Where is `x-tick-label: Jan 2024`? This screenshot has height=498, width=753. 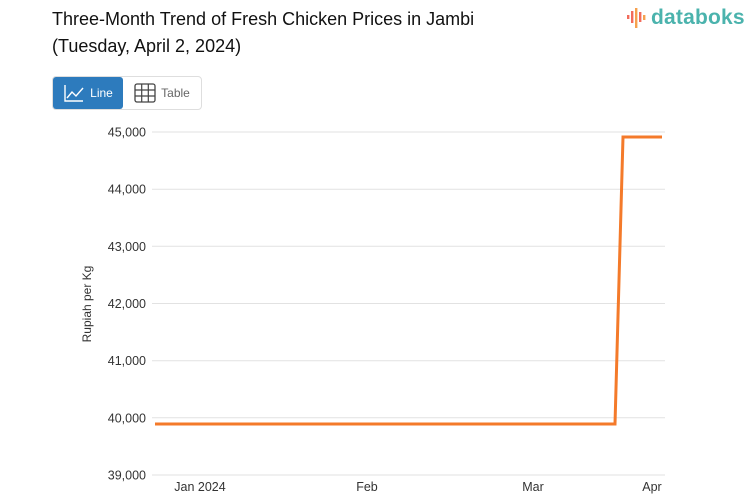
x-tick-label: Jan 2024 is located at coordinates (199, 487).